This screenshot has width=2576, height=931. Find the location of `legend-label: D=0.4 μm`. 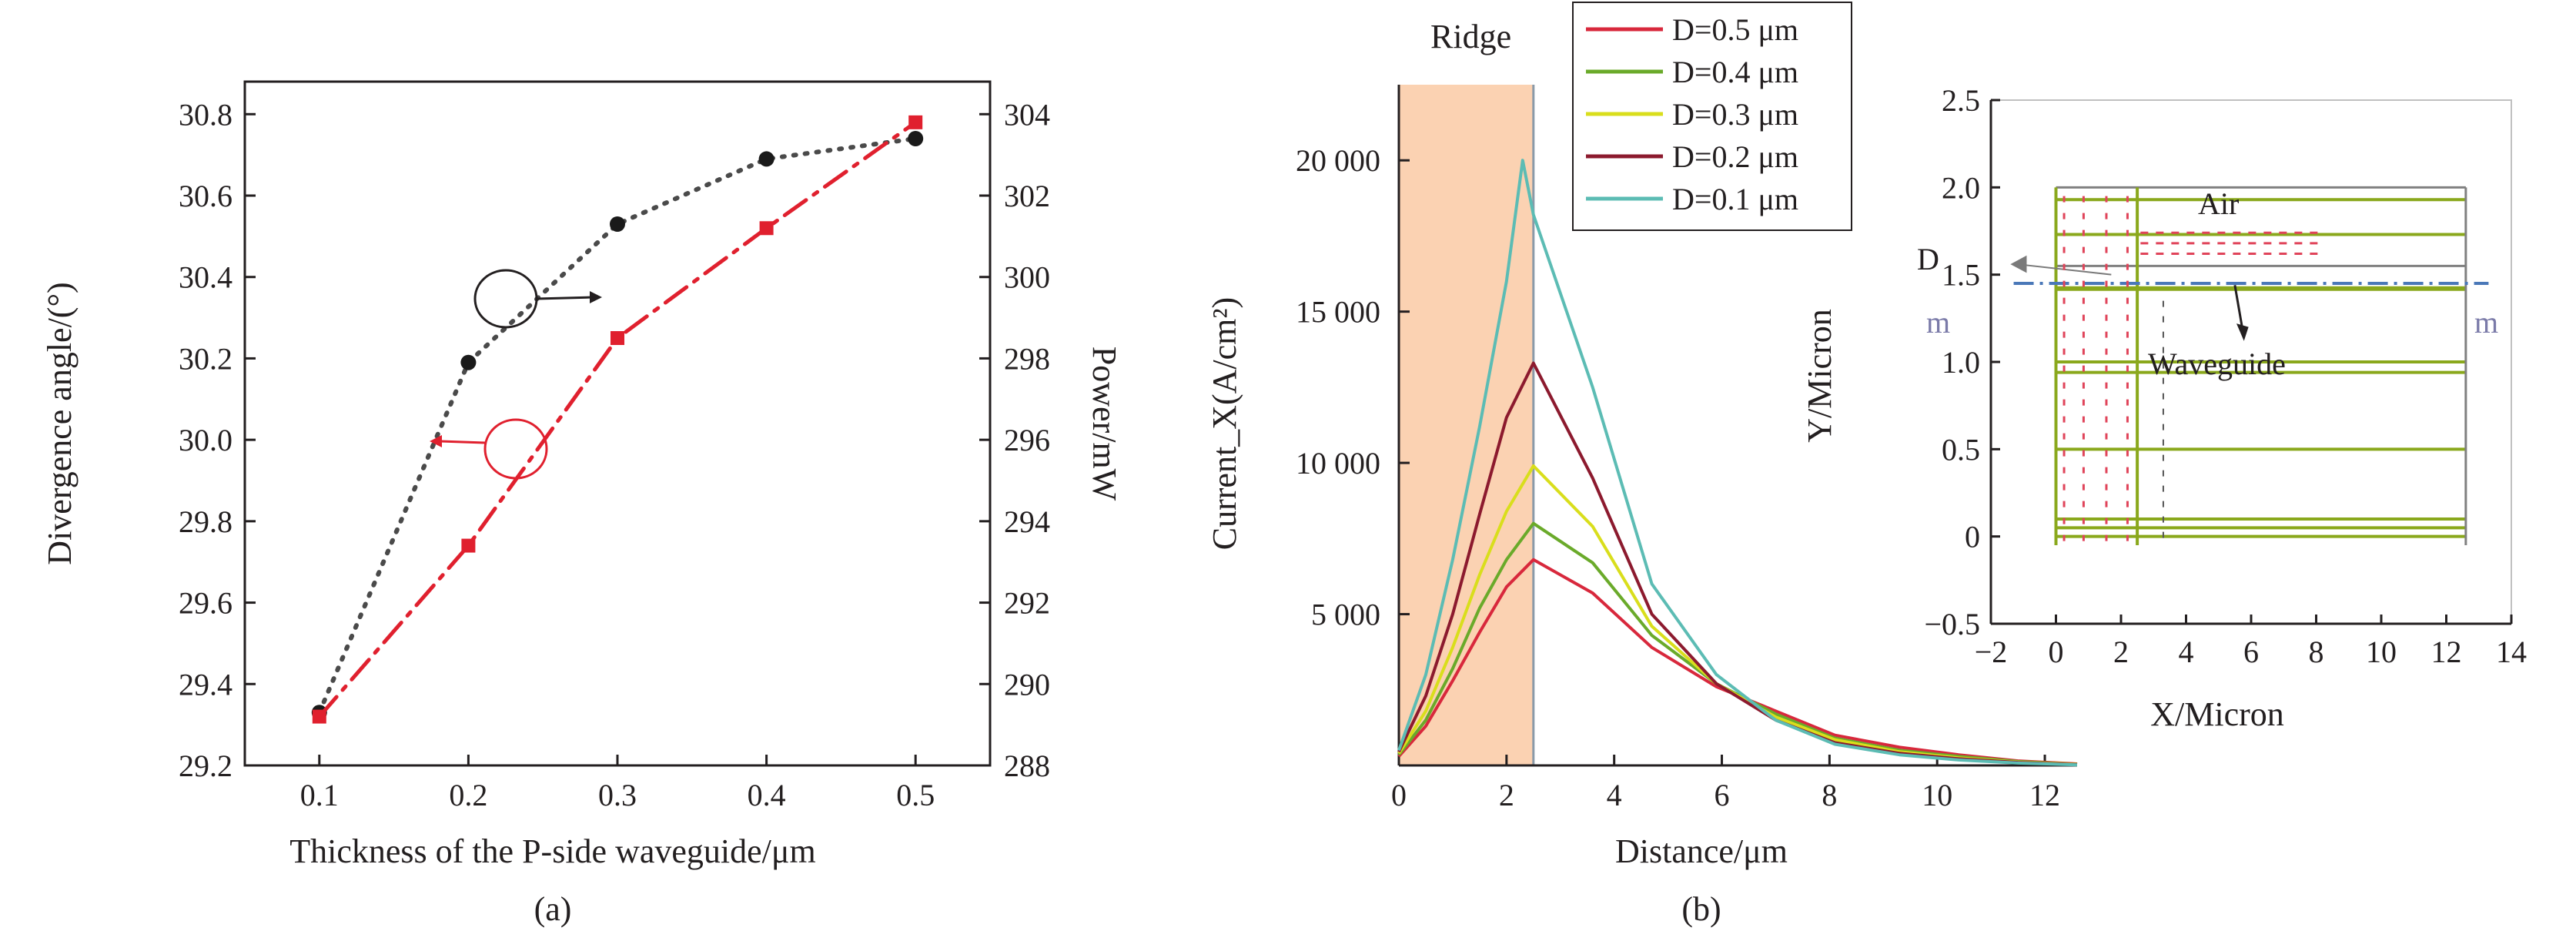

legend-label: D=0.4 μm is located at coordinates (1735, 72).